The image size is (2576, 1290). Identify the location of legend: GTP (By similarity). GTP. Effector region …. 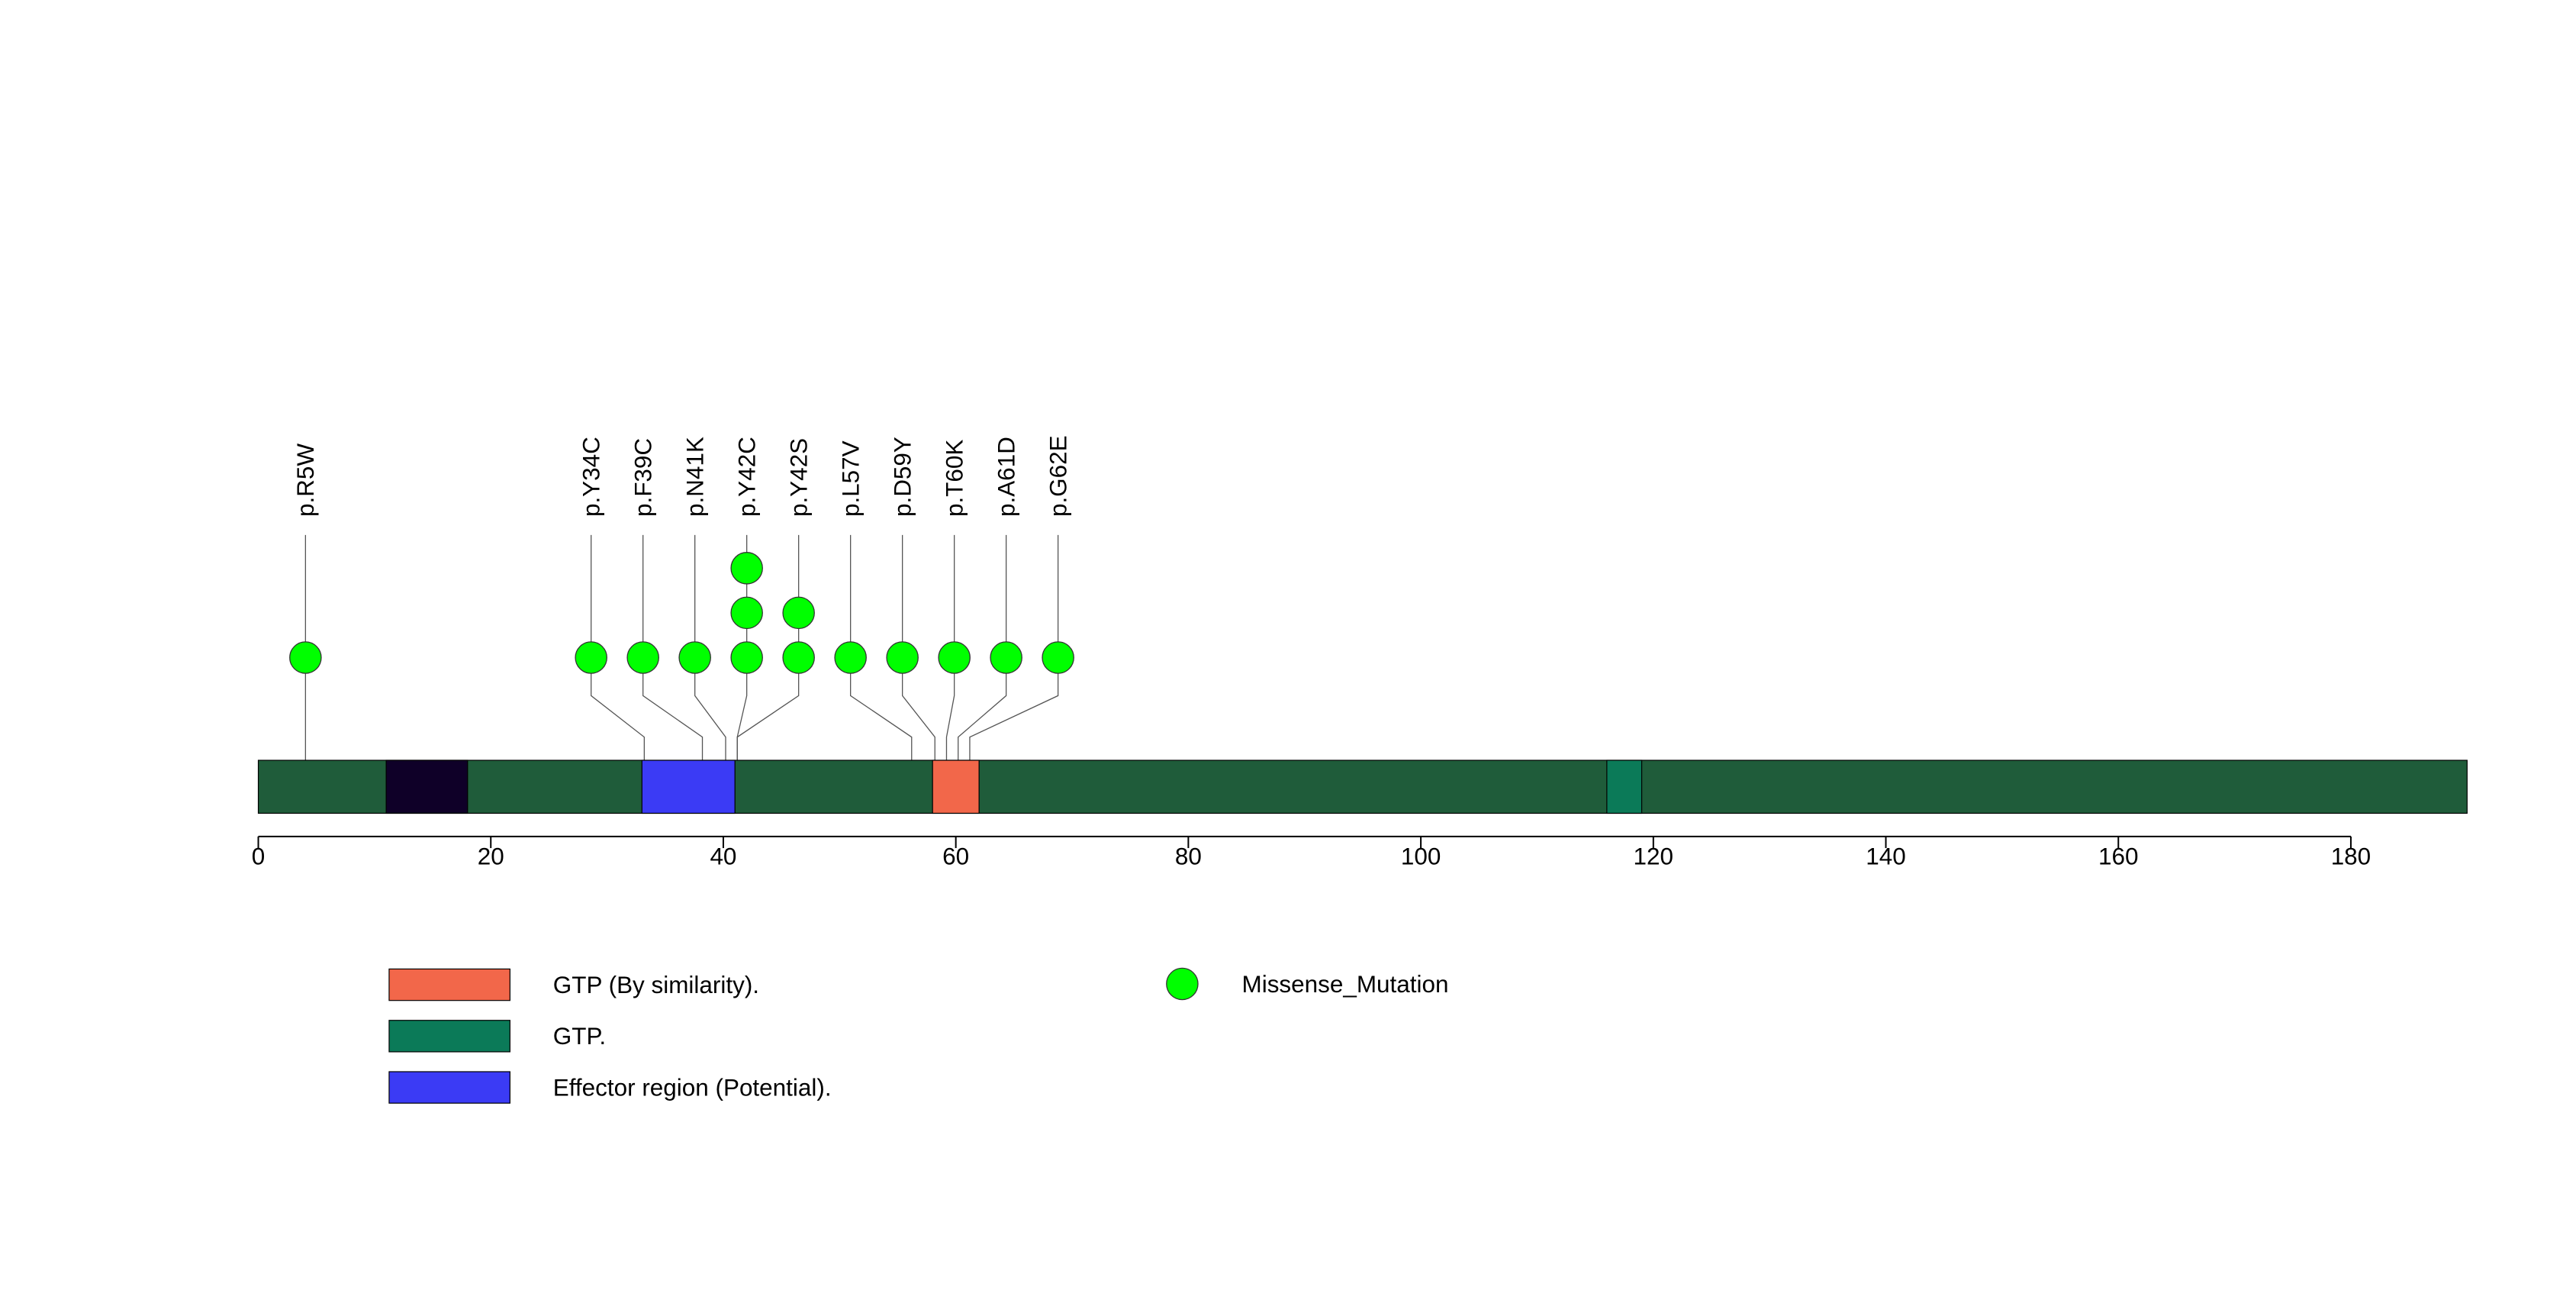
(918, 1036).